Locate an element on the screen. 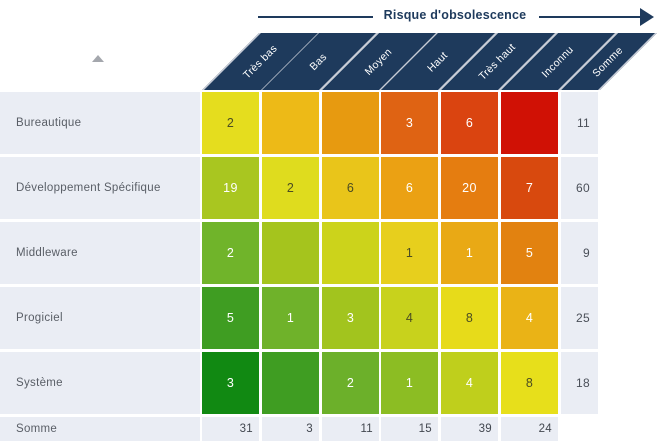  column-sum-cell: 15 is located at coordinates (409, 429).